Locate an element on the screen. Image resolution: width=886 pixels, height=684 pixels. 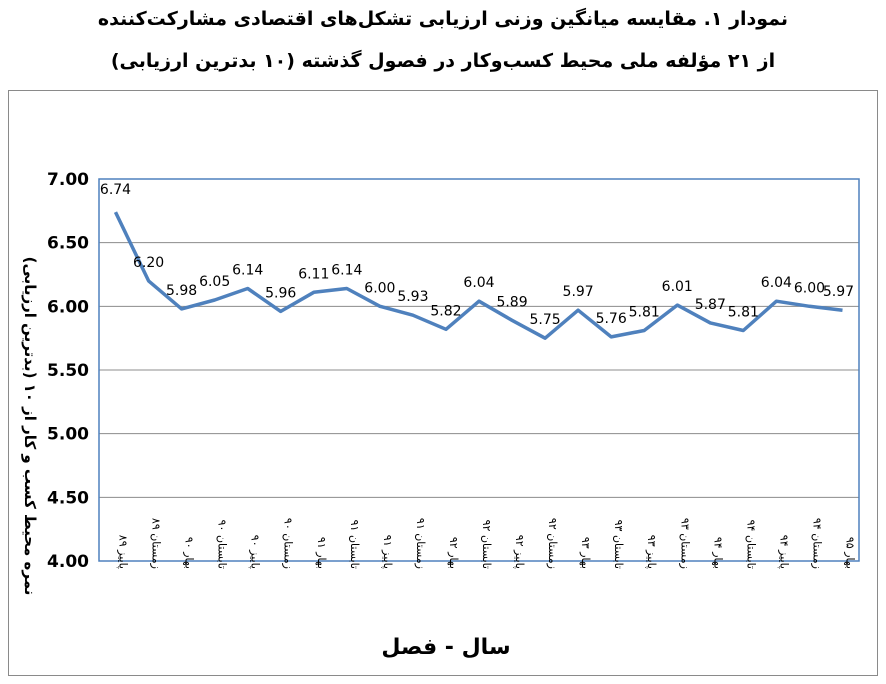
data-label: 5.98 is located at coordinates (181, 291).